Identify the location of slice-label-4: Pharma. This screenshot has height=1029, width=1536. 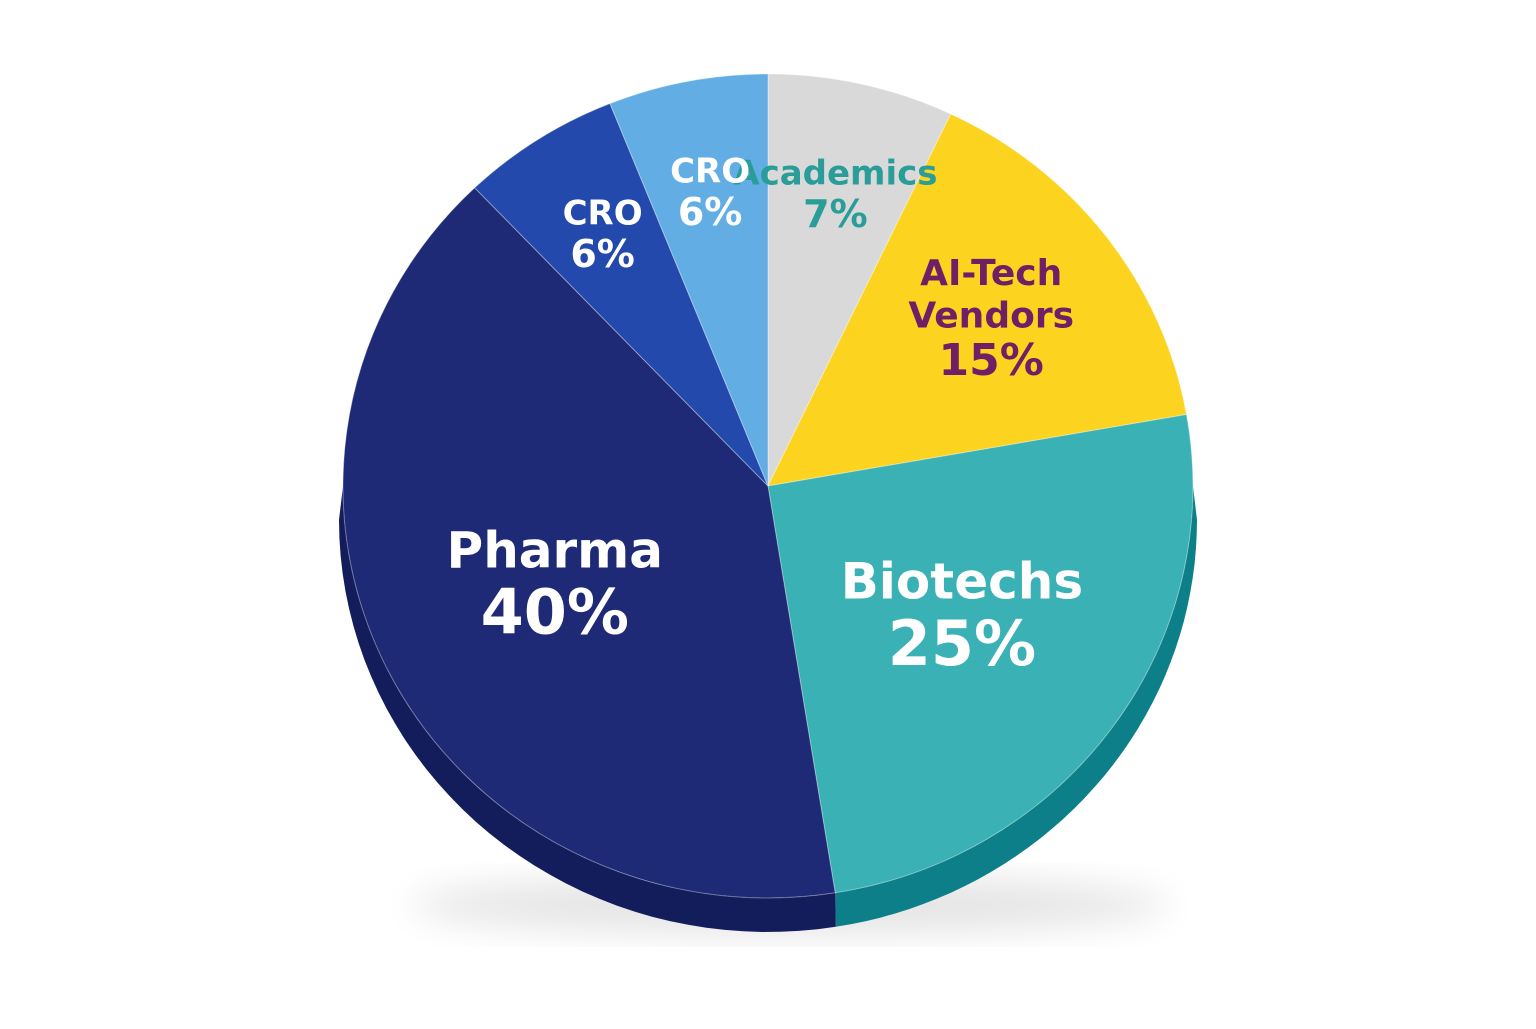
(555, 550).